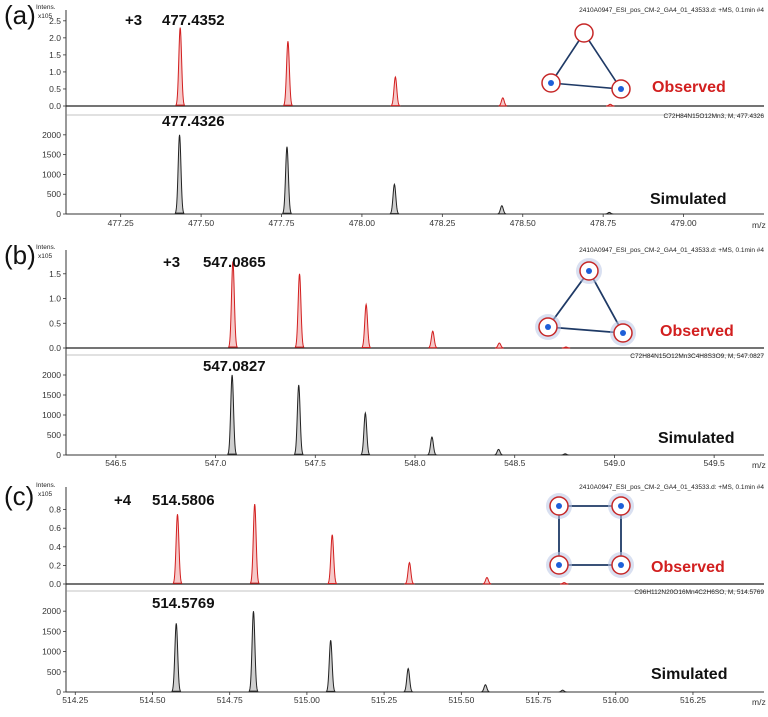 The height and width of the screenshot is (717, 768). Describe the element at coordinates (603, 223) in the screenshot. I see `x-tick-label: 478.75` at that location.